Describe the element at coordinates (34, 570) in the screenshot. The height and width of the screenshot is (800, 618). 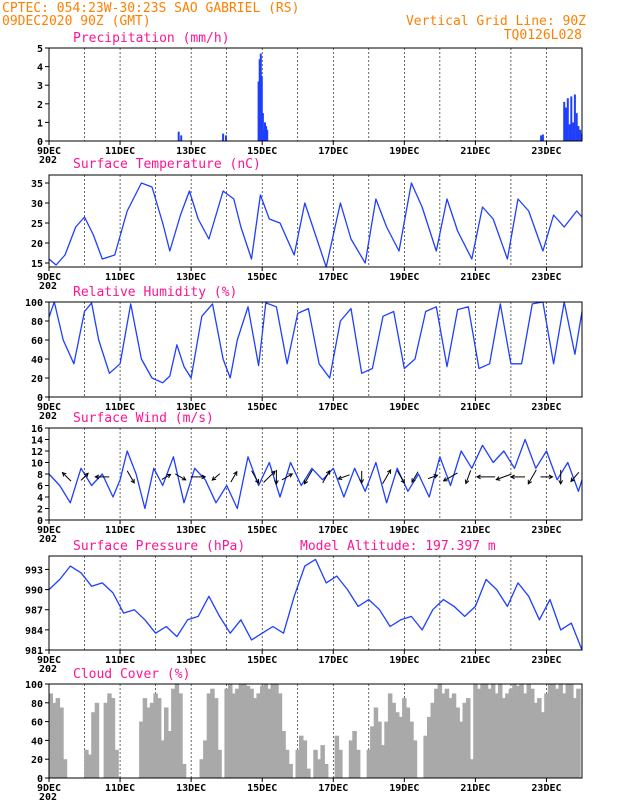
I see `pres-ytick-label: 993` at that location.